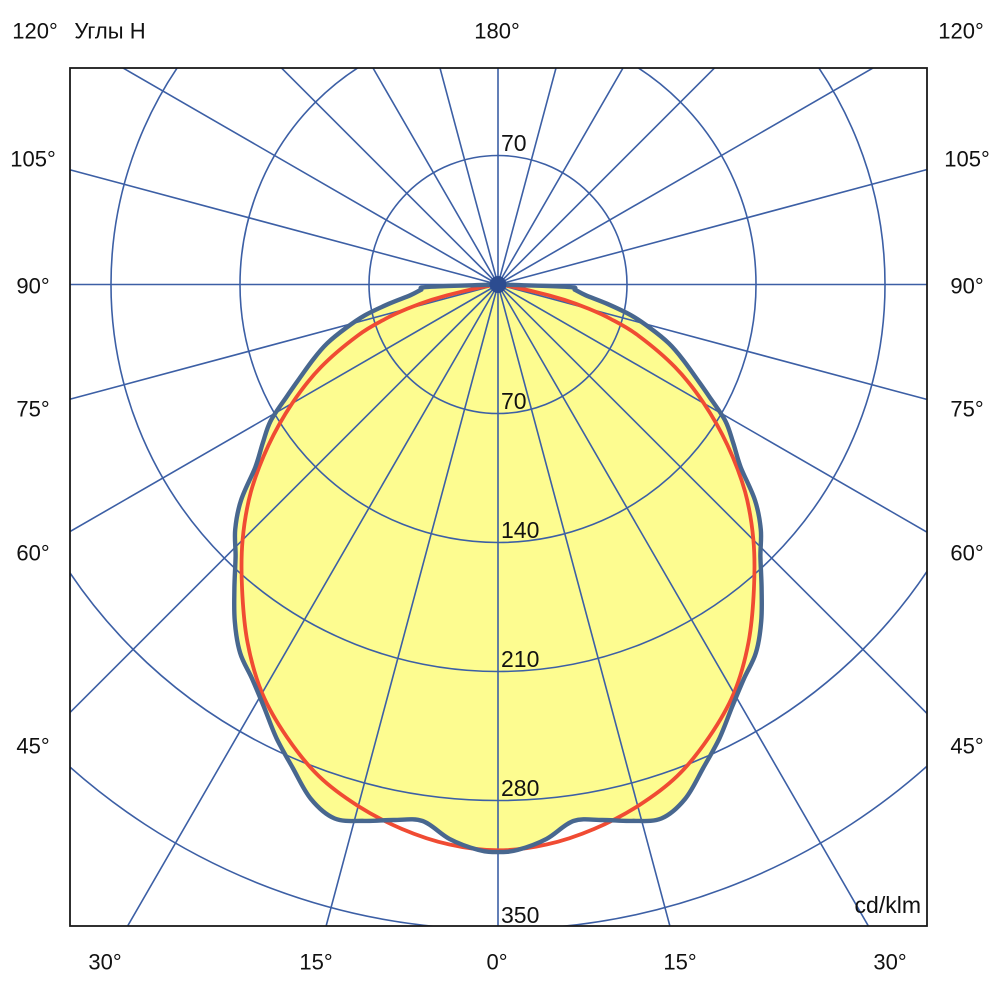 This screenshot has height=1000, width=1000. I want to click on angle-label-left: 75°, so click(32, 409).